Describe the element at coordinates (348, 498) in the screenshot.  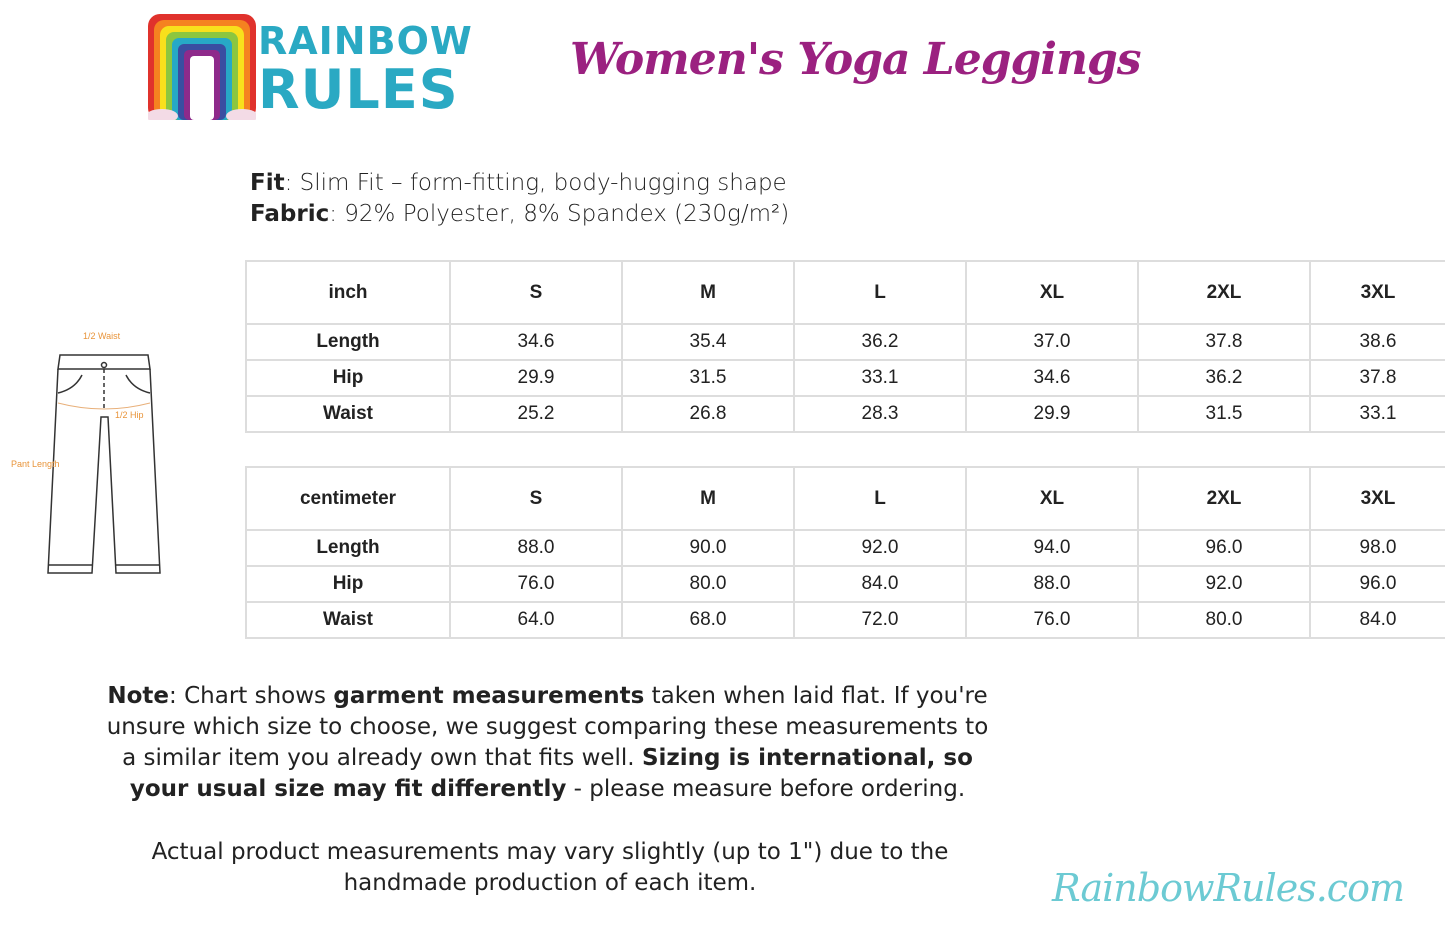
I see `column-header: centimeter` at that location.